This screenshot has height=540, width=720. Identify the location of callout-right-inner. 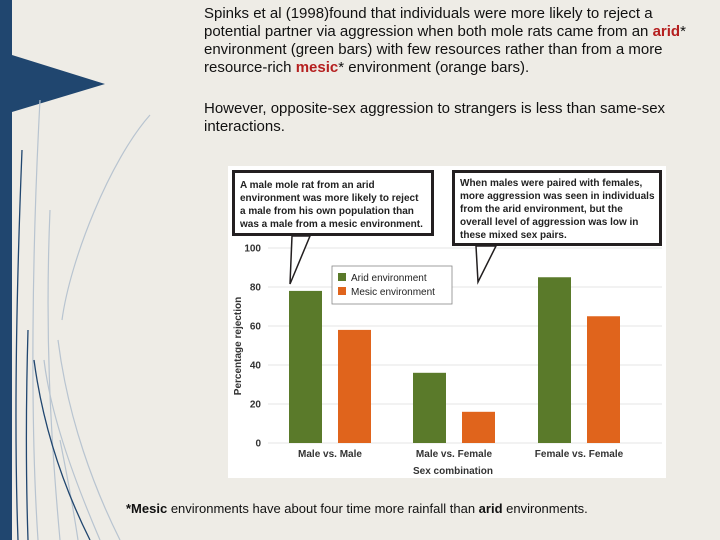
(557, 208).